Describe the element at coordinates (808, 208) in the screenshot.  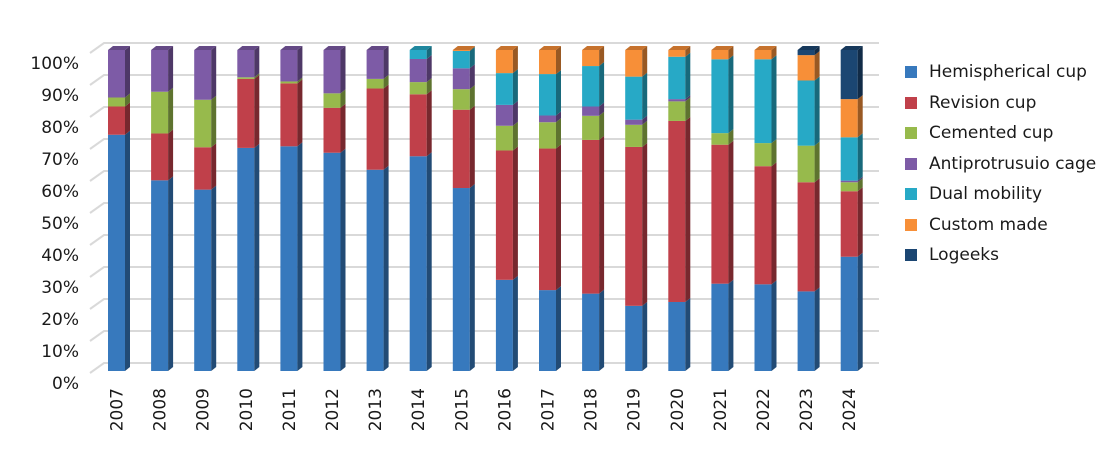
I see `bar-stack-2023` at that location.